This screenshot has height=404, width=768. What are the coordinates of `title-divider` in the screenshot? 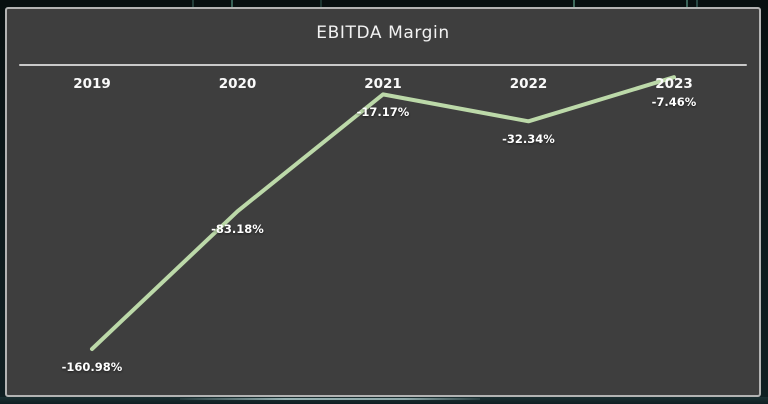 It's located at (383, 65).